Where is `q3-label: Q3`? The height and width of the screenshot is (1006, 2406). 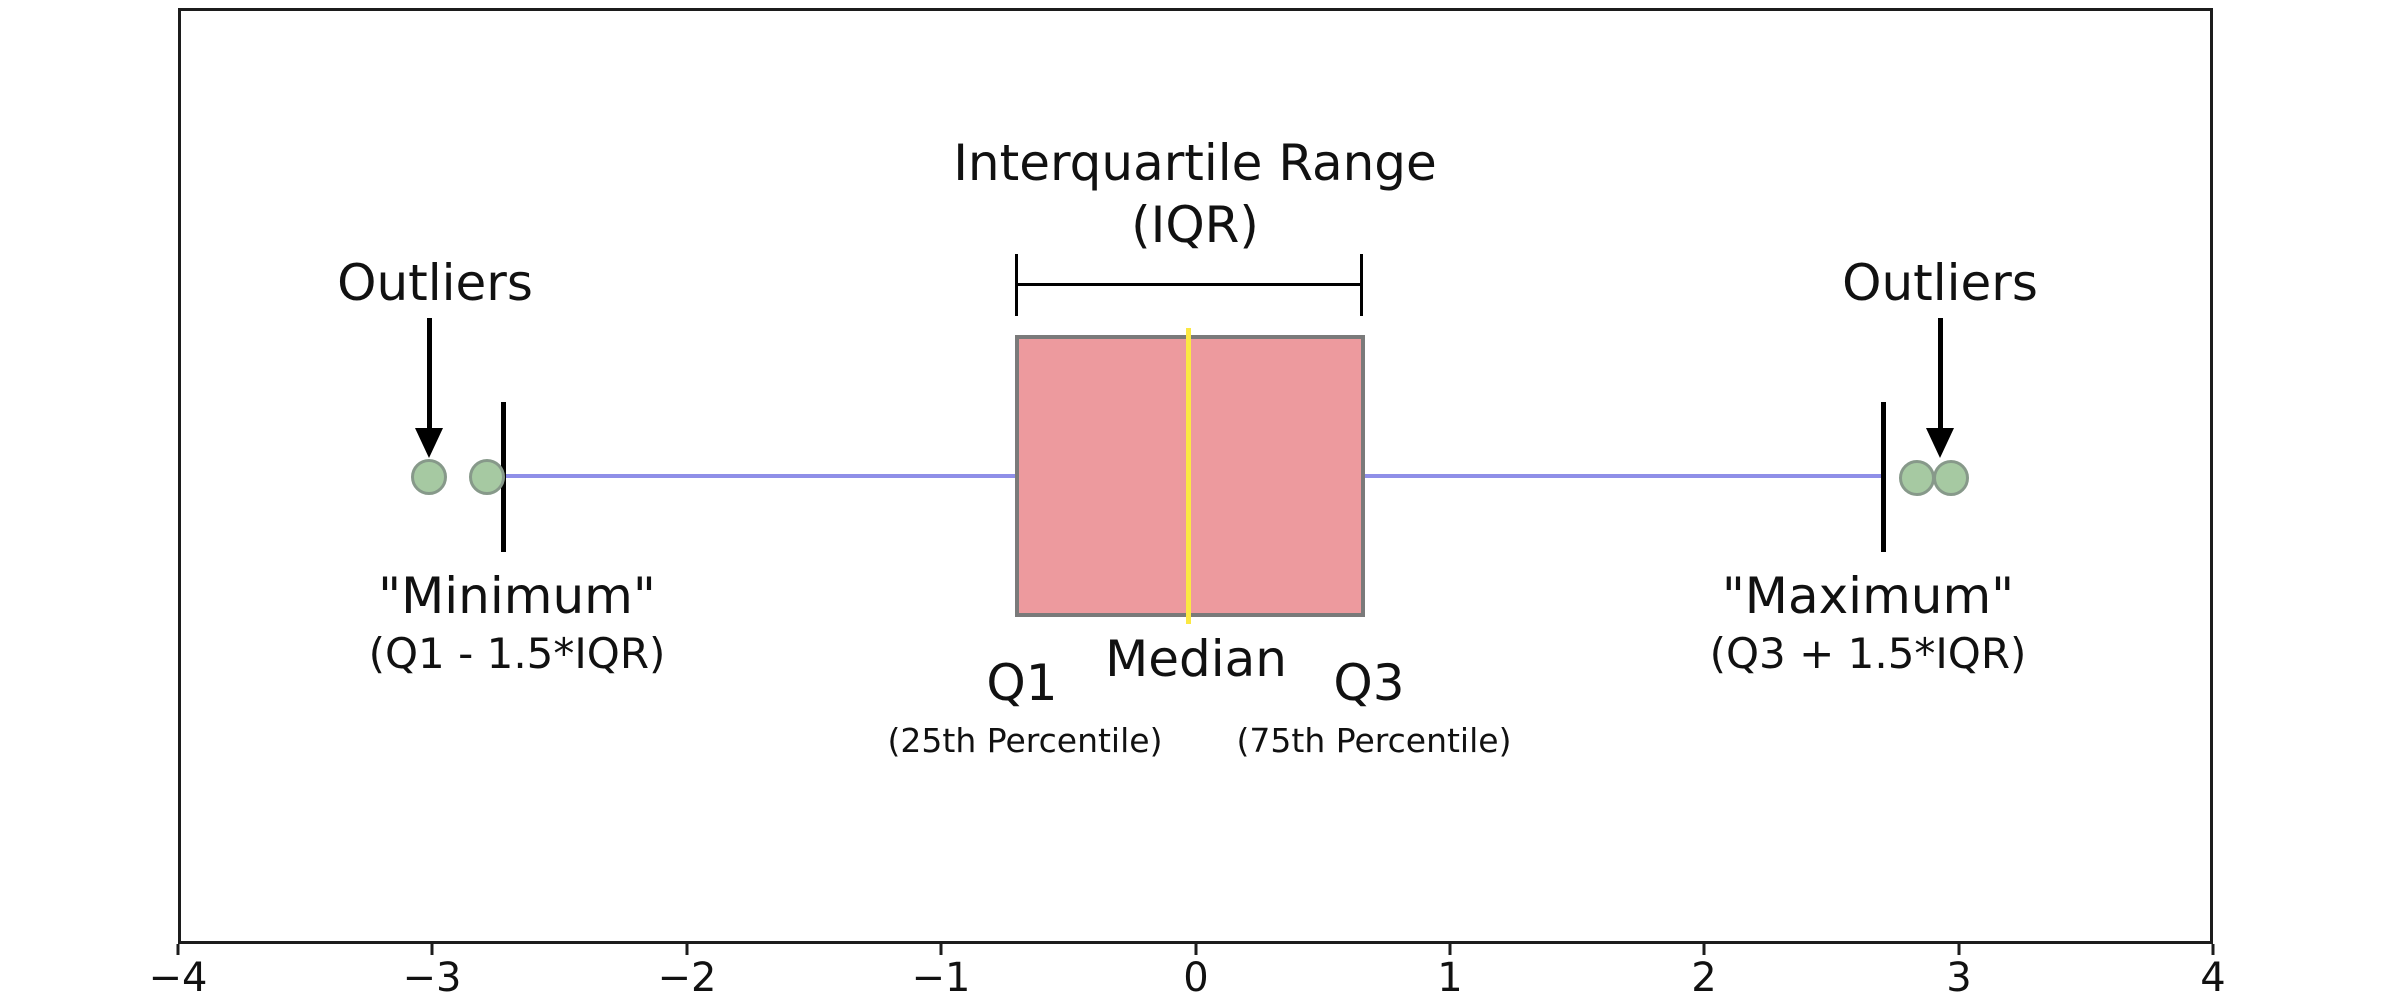
q3-label: Q3 is located at coordinates (1369, 683).